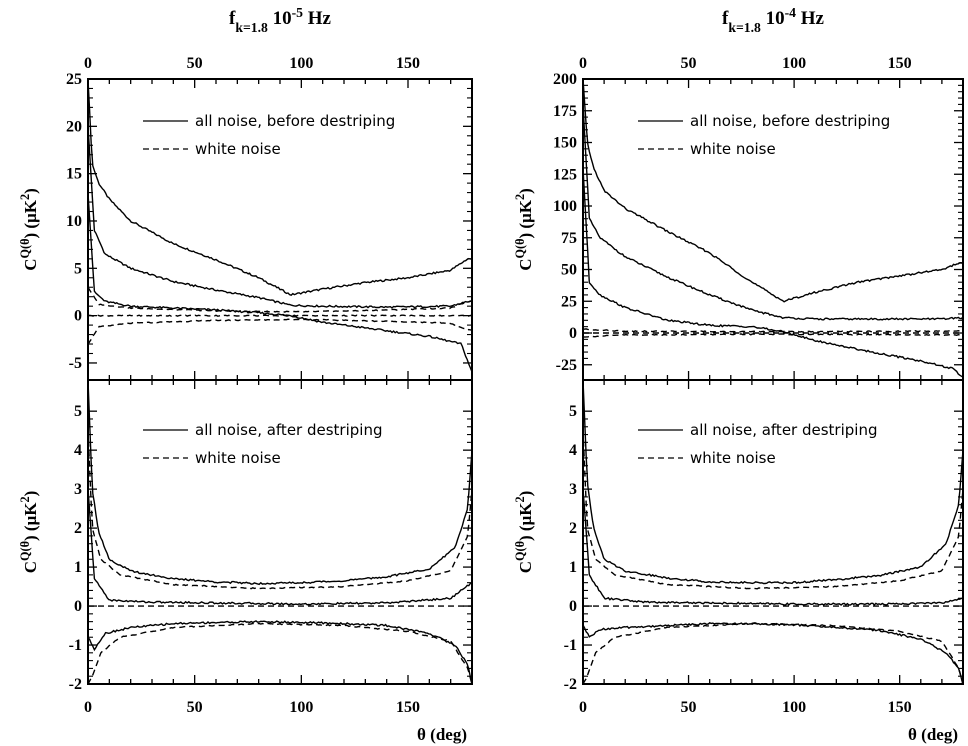 The image size is (968, 746). Describe the element at coordinates (773, 20) in the screenshot. I see `panel-title: fk=1.8​ 10-4​ Hz` at that location.